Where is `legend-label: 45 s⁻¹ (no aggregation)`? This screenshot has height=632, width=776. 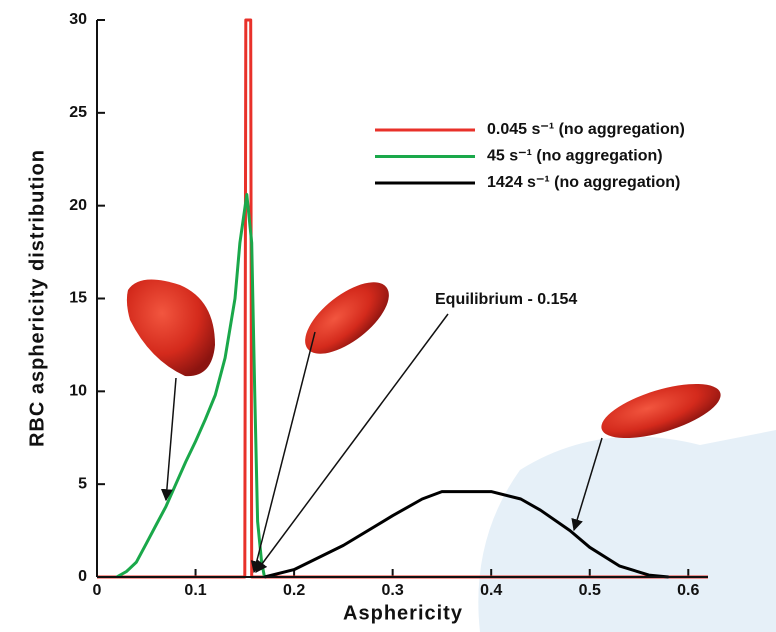
legend-label: 45 s⁻¹ (no aggregation) is located at coordinates (575, 156).